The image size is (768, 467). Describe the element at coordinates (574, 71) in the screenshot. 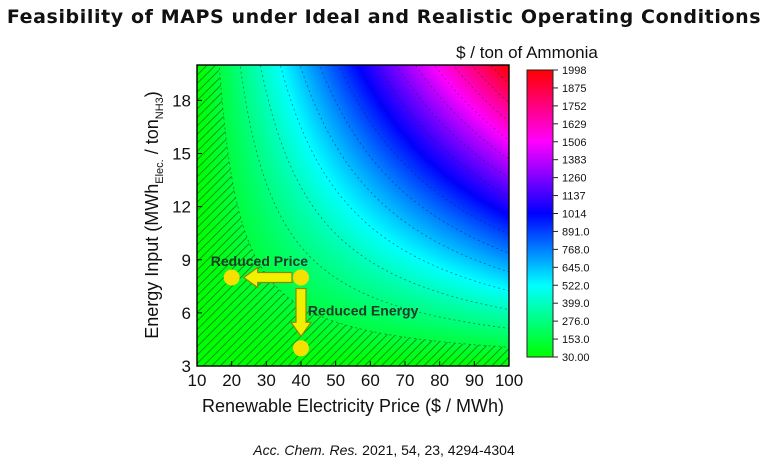

I see `colorbar-tick-label: 1998` at that location.